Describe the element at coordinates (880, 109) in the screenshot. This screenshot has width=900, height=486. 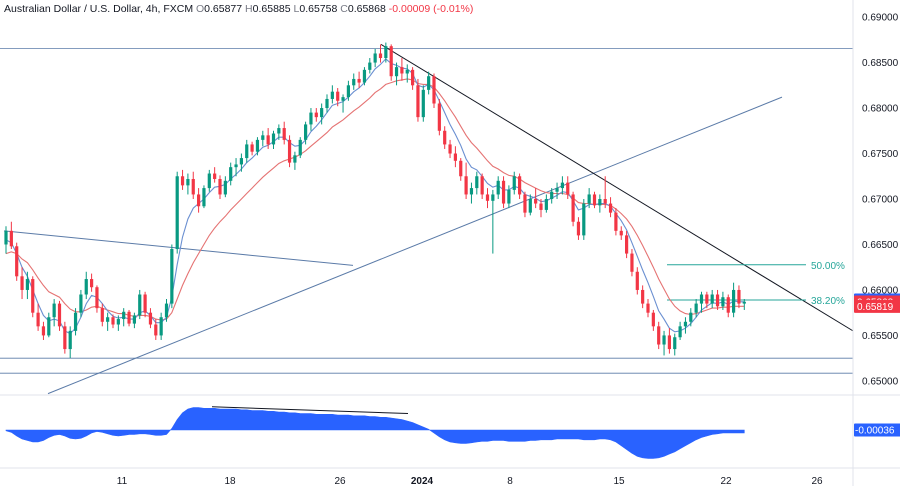
I see `y-tick-label: 0.68000` at that location.